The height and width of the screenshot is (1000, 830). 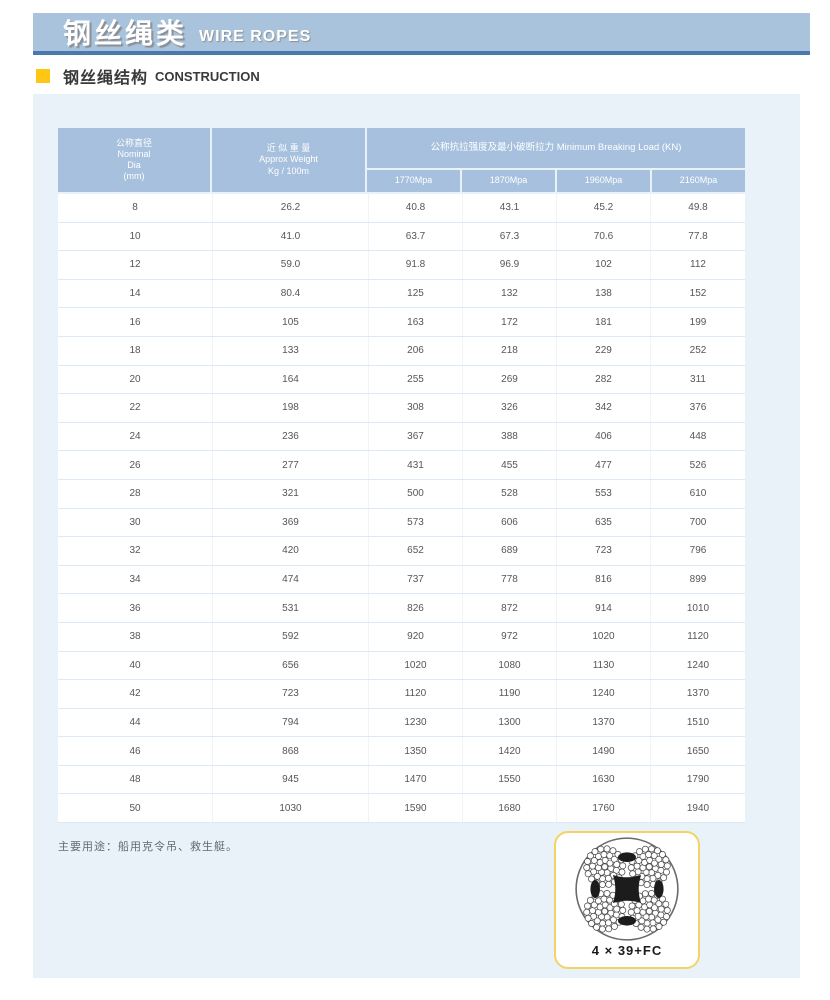 What do you see at coordinates (135, 665) in the screenshot?
I see `table-cell: 40` at bounding box center [135, 665].